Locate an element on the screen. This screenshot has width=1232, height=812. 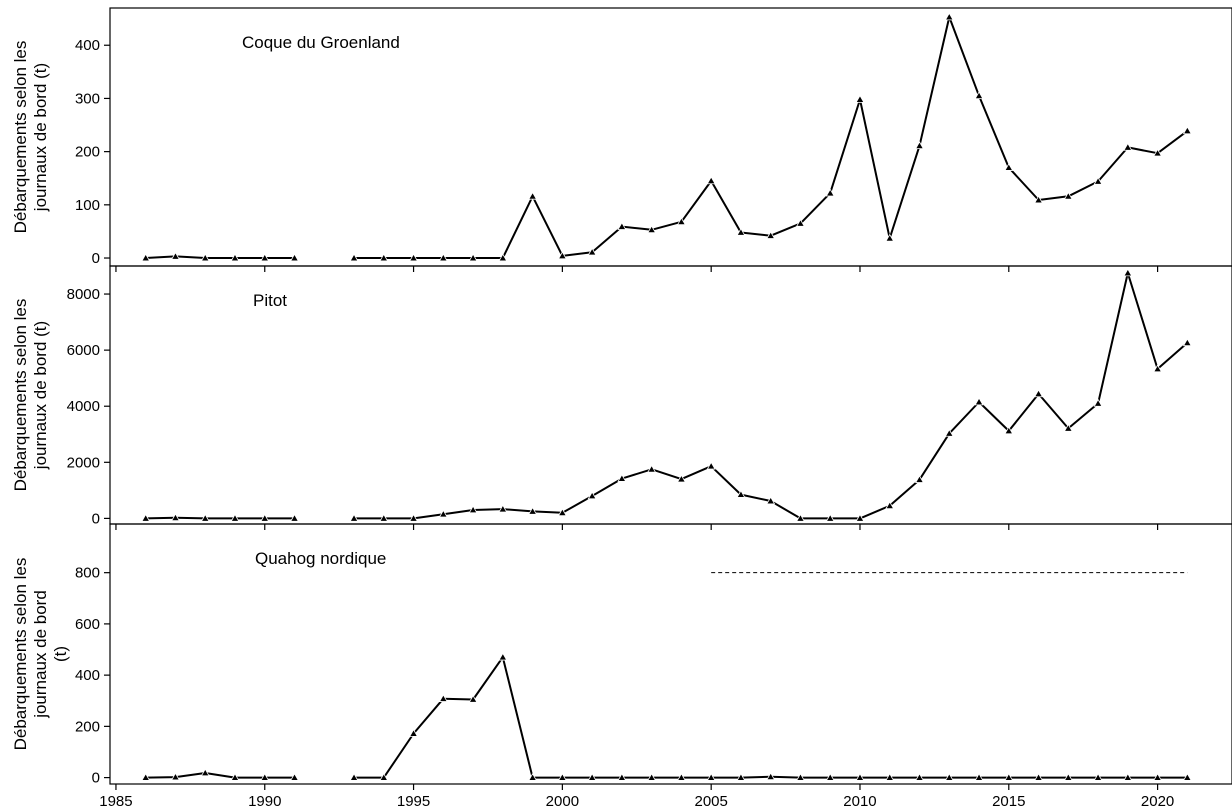
panel3-point-1988 is located at coordinates (205, 772).